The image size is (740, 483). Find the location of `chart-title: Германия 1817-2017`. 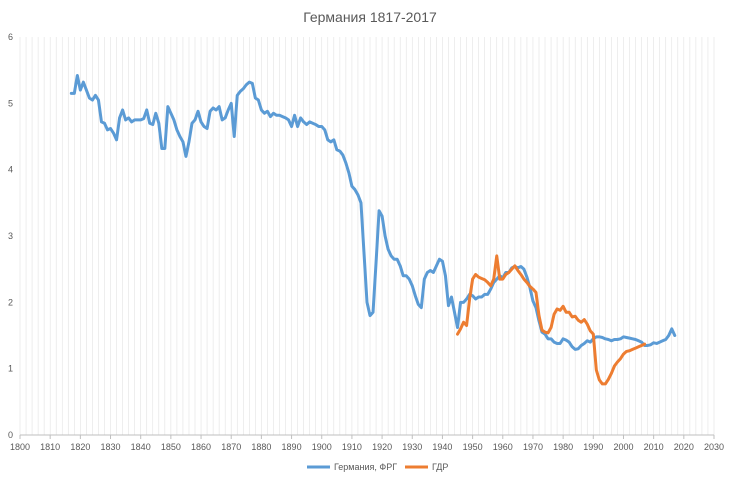

chart-title: Германия 1817-2017 is located at coordinates (370, 17).